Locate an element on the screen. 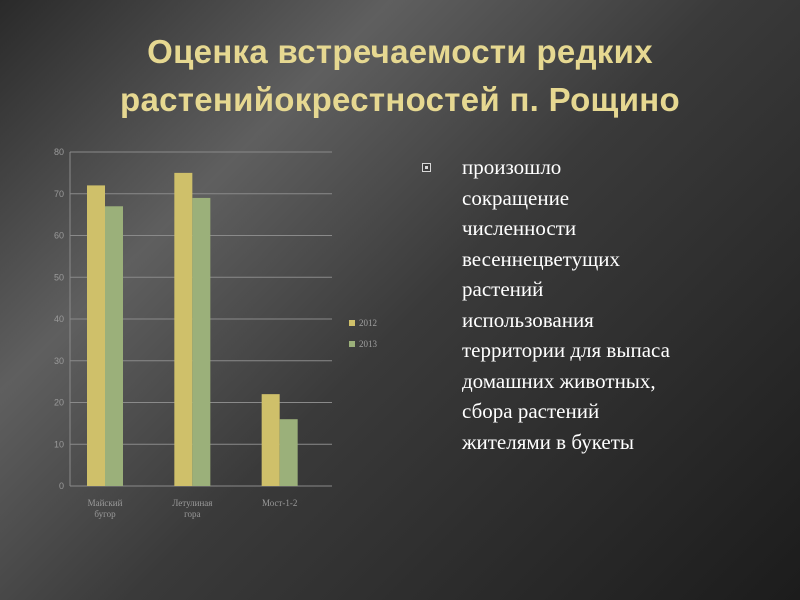  bullet-text-line: произошло is located at coordinates (512, 167).